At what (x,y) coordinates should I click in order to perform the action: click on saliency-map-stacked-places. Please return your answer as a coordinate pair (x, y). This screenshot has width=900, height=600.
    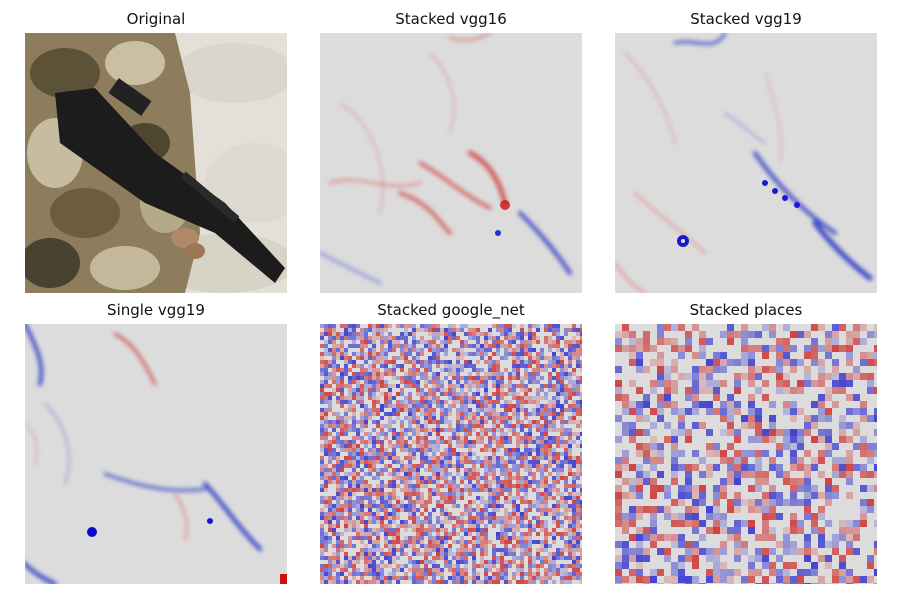
    Looking at the image, I should click on (746, 454).